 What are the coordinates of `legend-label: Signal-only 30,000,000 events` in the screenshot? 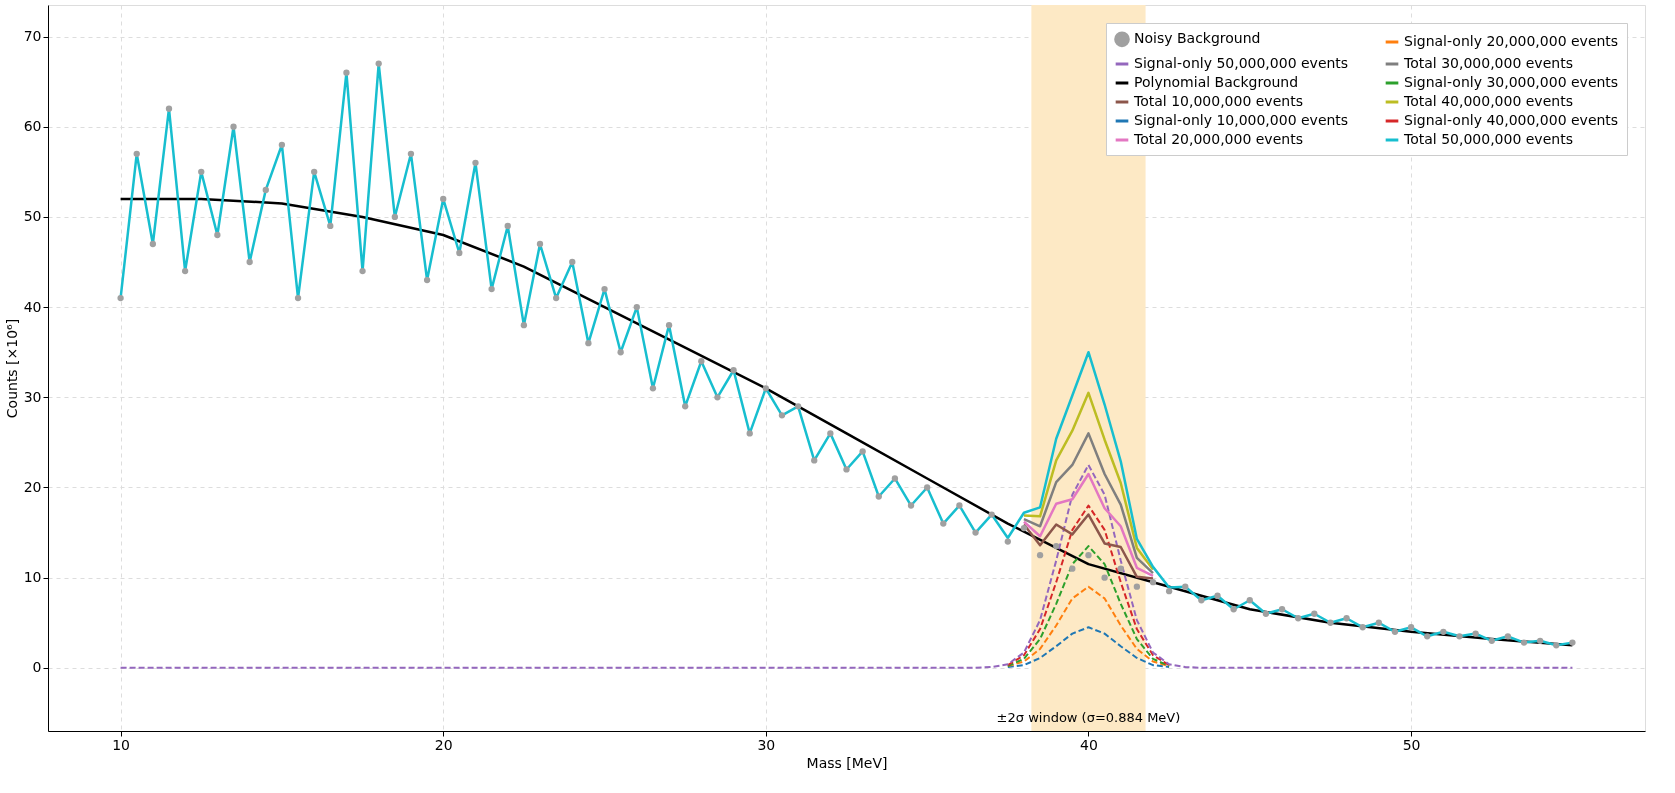 It's located at (1511, 82).